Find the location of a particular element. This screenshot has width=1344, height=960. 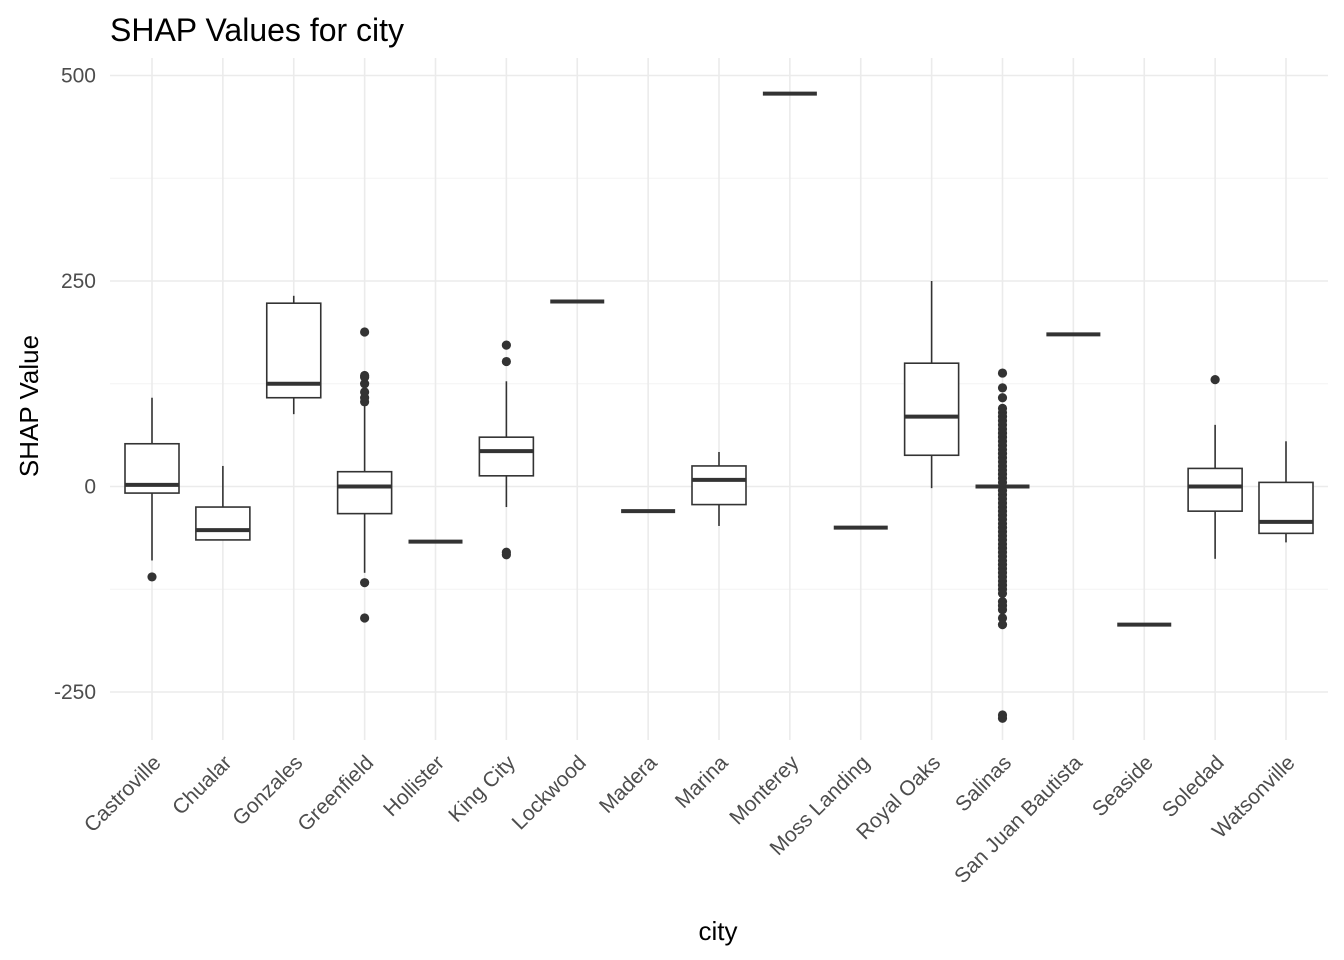

x-tick-label: San Juan Bautista is located at coordinates (1018, 819).